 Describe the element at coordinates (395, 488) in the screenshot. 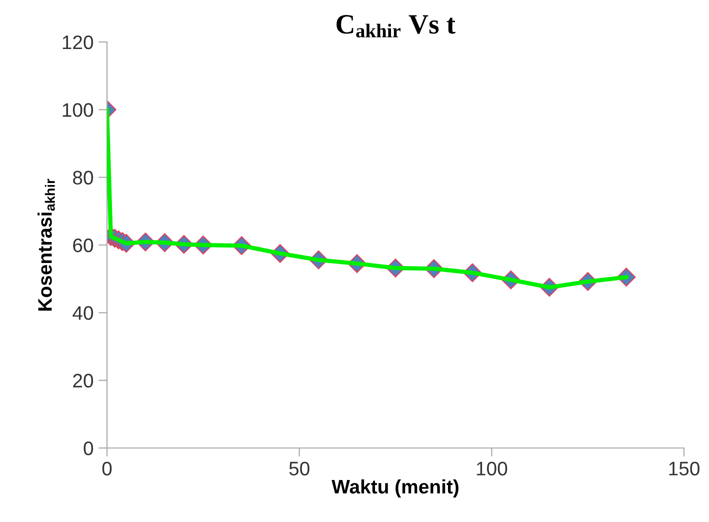

I see `x-axis-title: Waktu (menit)` at that location.